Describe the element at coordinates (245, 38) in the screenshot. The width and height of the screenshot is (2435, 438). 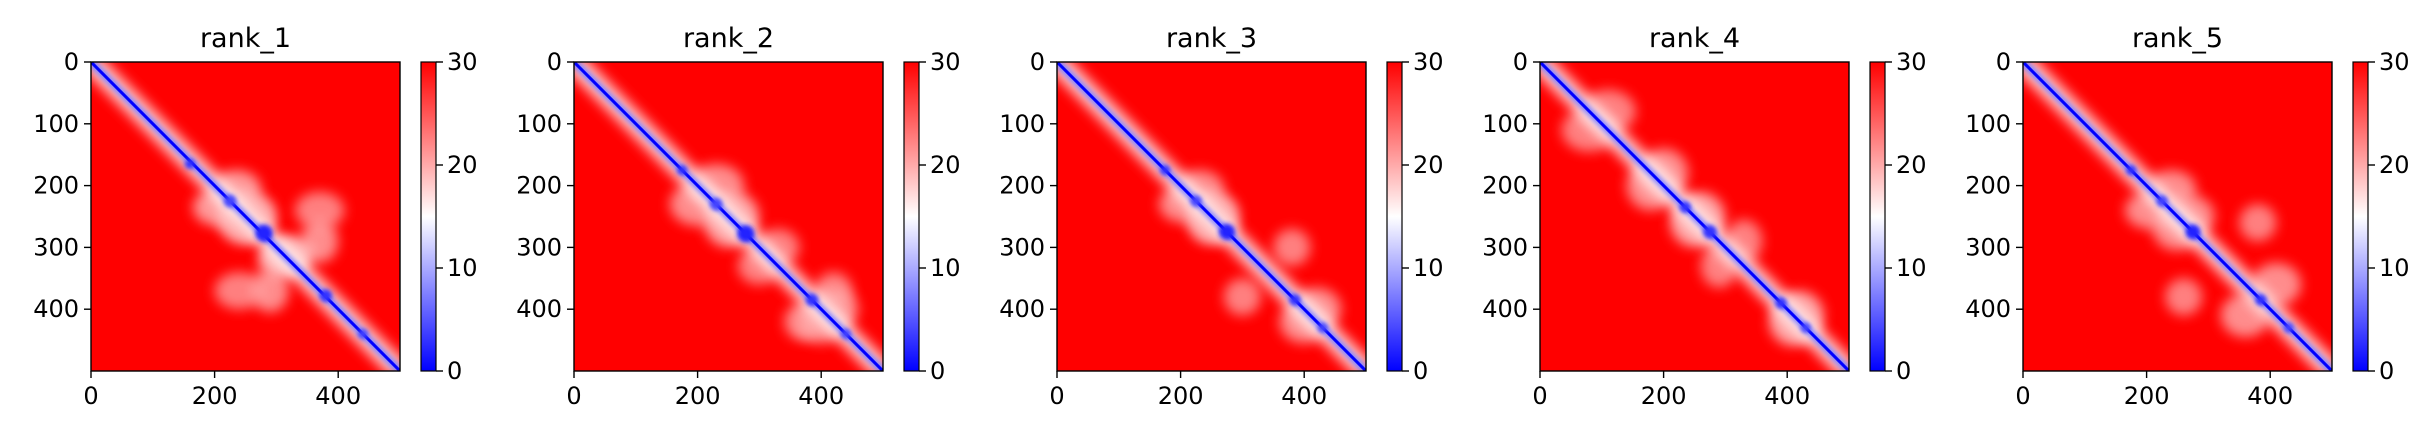
I see `panel-title: rank_1` at that location.